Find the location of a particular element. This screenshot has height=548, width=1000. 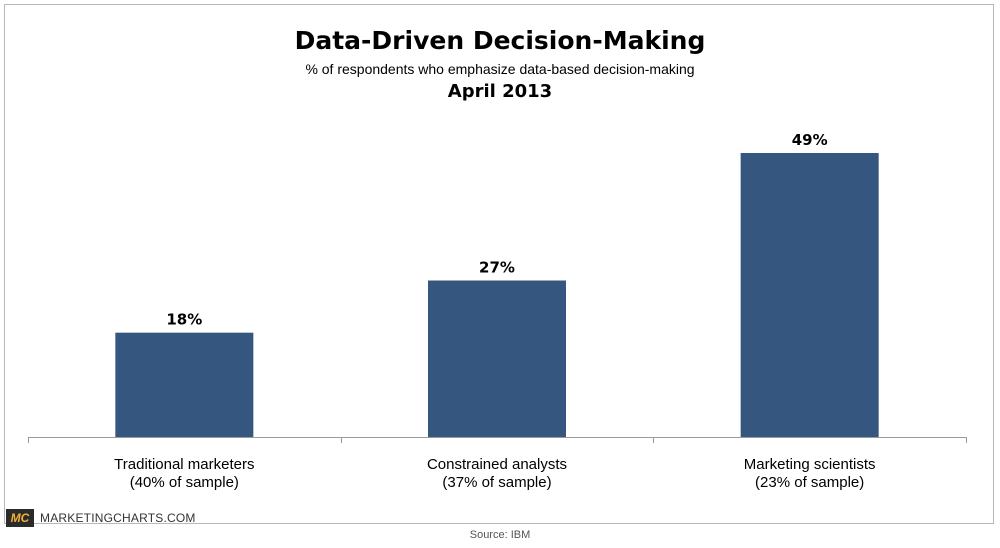

brand-name: MARKETINGCHARTS.COM is located at coordinates (118, 518).